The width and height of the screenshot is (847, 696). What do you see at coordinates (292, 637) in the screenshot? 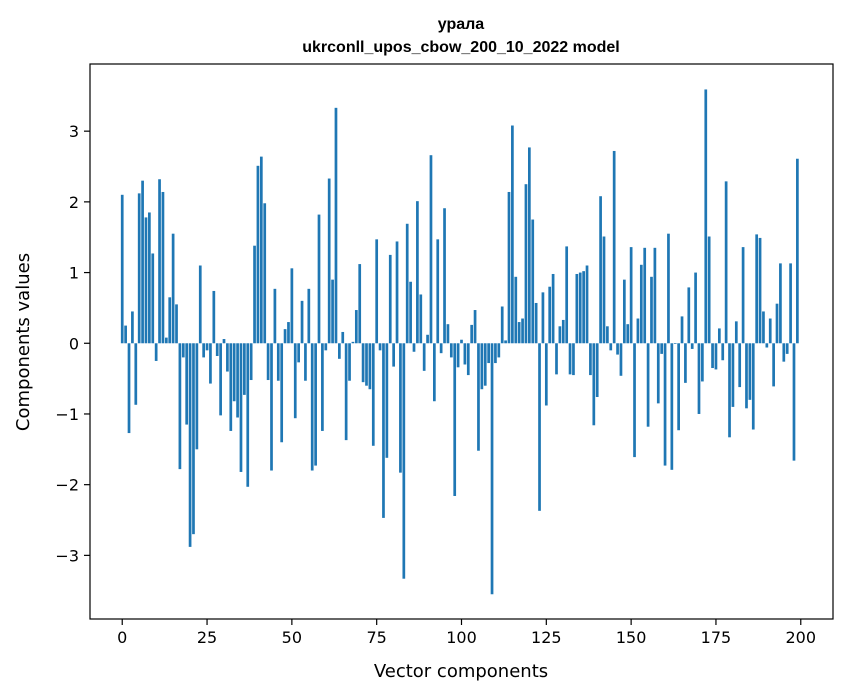
I see `x-tick-label: 50` at bounding box center [292, 637].